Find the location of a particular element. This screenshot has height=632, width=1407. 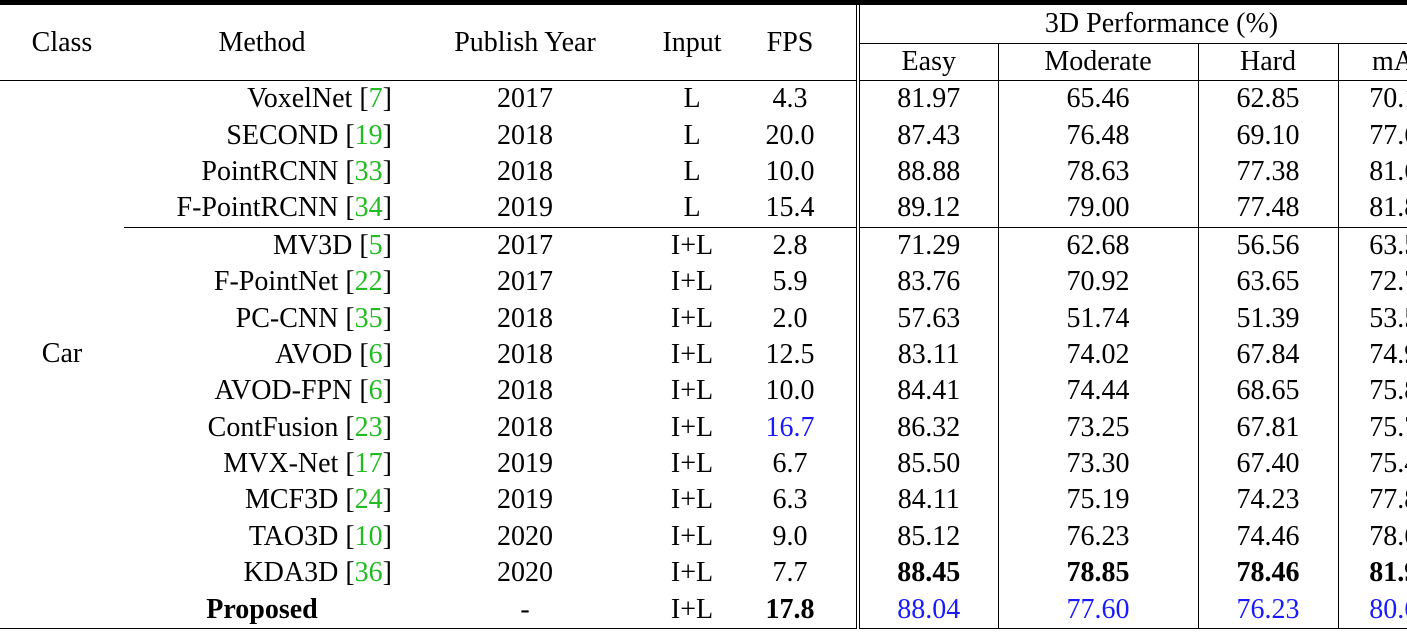

moderate-cell: 76.48 is located at coordinates (1097, 135).